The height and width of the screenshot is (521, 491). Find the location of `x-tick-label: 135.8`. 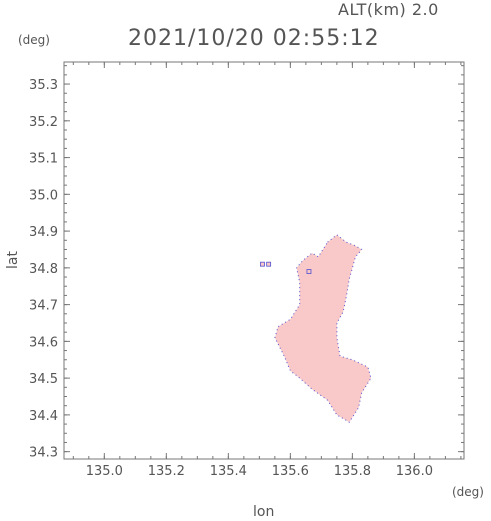

x-tick-label: 135.8 is located at coordinates (352, 471).